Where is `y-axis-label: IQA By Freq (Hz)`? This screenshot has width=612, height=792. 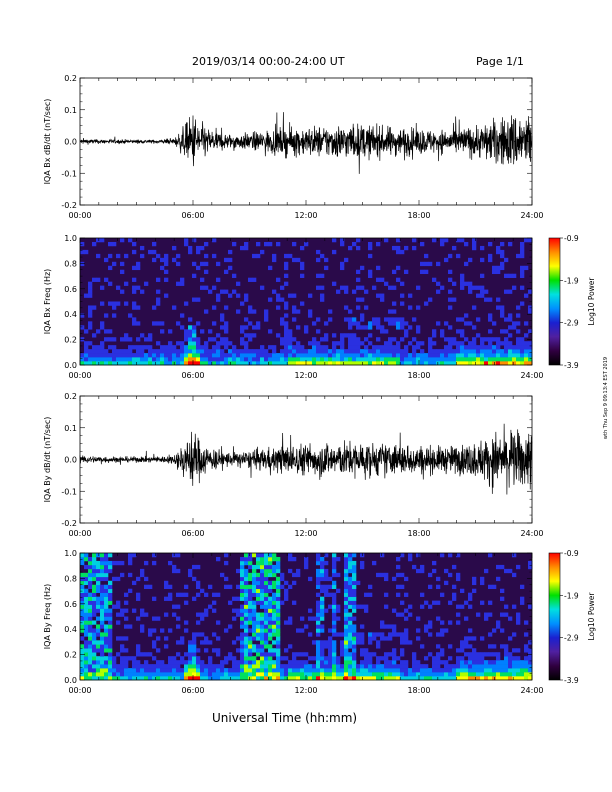 y-axis-label: IQA By Freq (Hz) is located at coordinates (47, 617).